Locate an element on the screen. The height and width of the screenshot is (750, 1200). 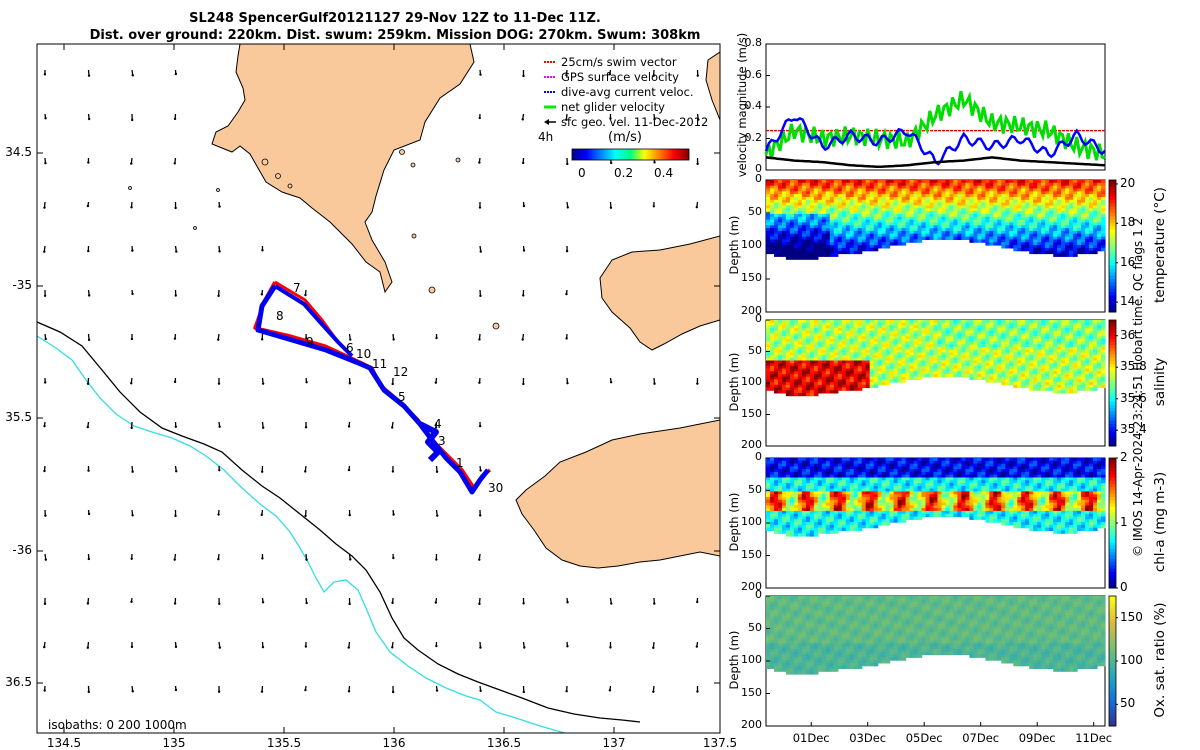
salinity-y-tick: 100 is located at coordinates (751, 381).